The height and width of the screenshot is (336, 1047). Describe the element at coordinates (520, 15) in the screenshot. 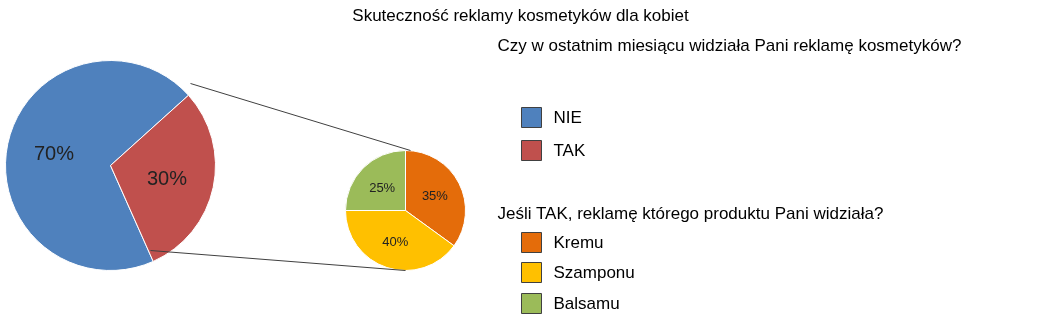

I see `chart-title: Skuteczność reklamy kosmetyków dla kobiet` at that location.